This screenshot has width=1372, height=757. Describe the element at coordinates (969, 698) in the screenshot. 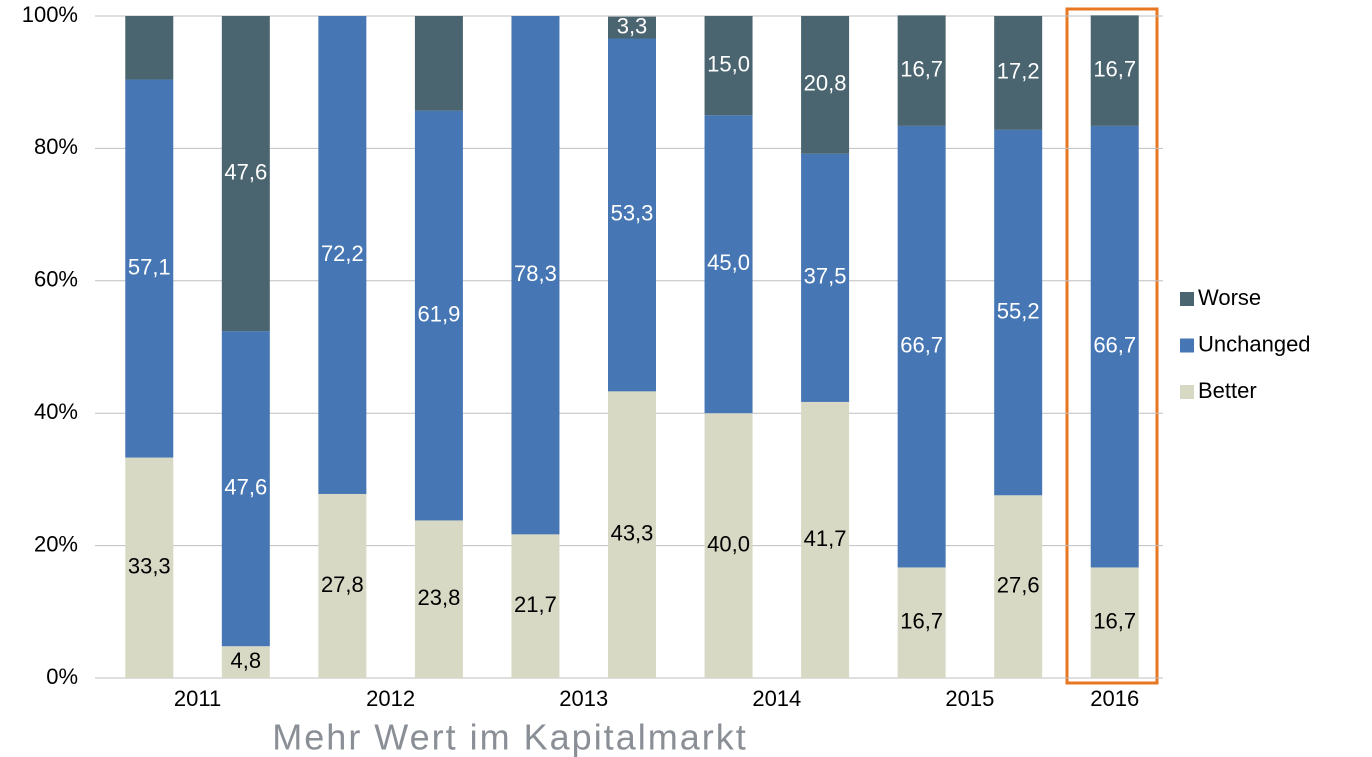

I see `x-tick-label: 2015` at that location.